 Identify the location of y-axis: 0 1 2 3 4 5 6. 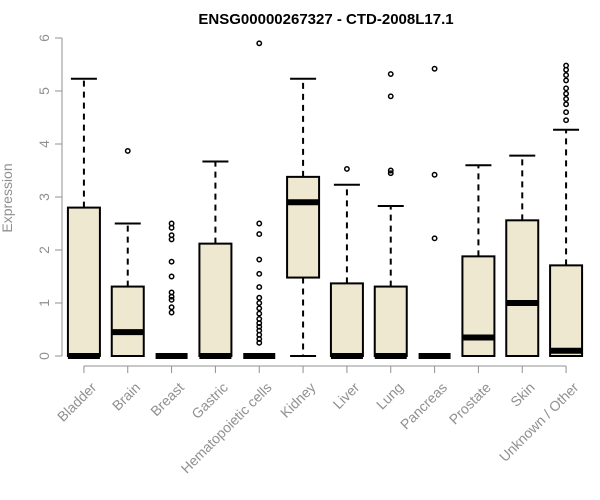
(49, 197).